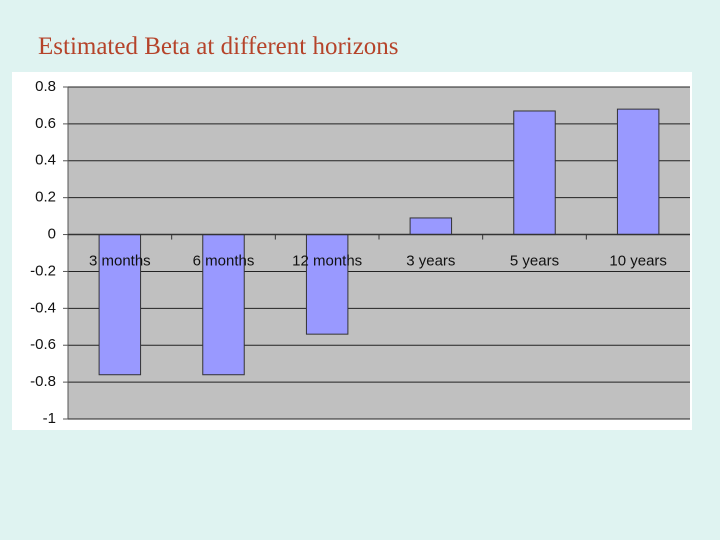  What do you see at coordinates (49, 418) in the screenshot?
I see `y-tick-label: -1` at bounding box center [49, 418].